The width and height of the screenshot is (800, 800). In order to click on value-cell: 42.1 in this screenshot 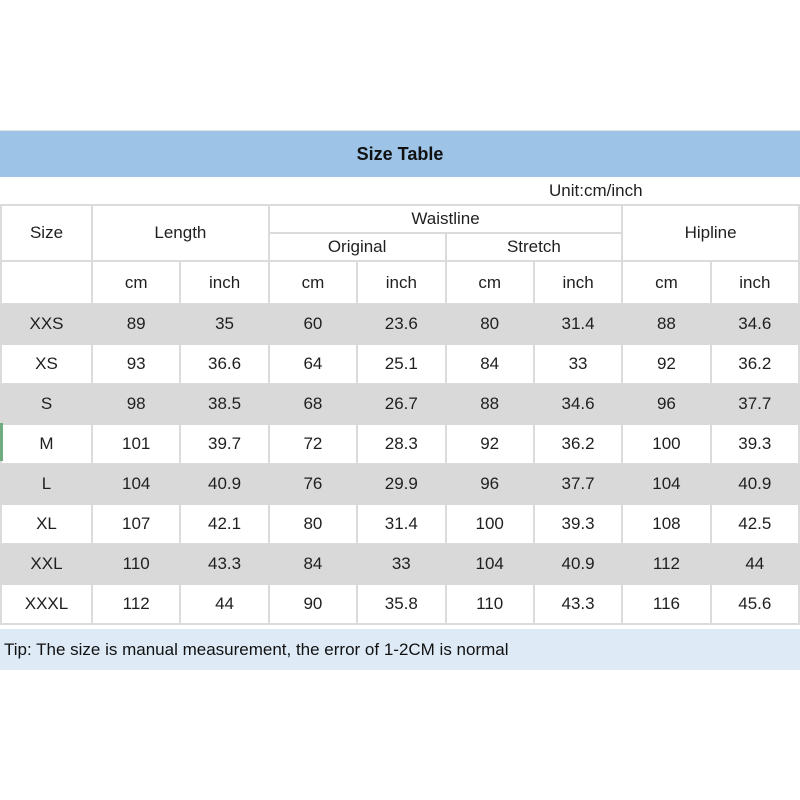, I will do `click(224, 524)`.